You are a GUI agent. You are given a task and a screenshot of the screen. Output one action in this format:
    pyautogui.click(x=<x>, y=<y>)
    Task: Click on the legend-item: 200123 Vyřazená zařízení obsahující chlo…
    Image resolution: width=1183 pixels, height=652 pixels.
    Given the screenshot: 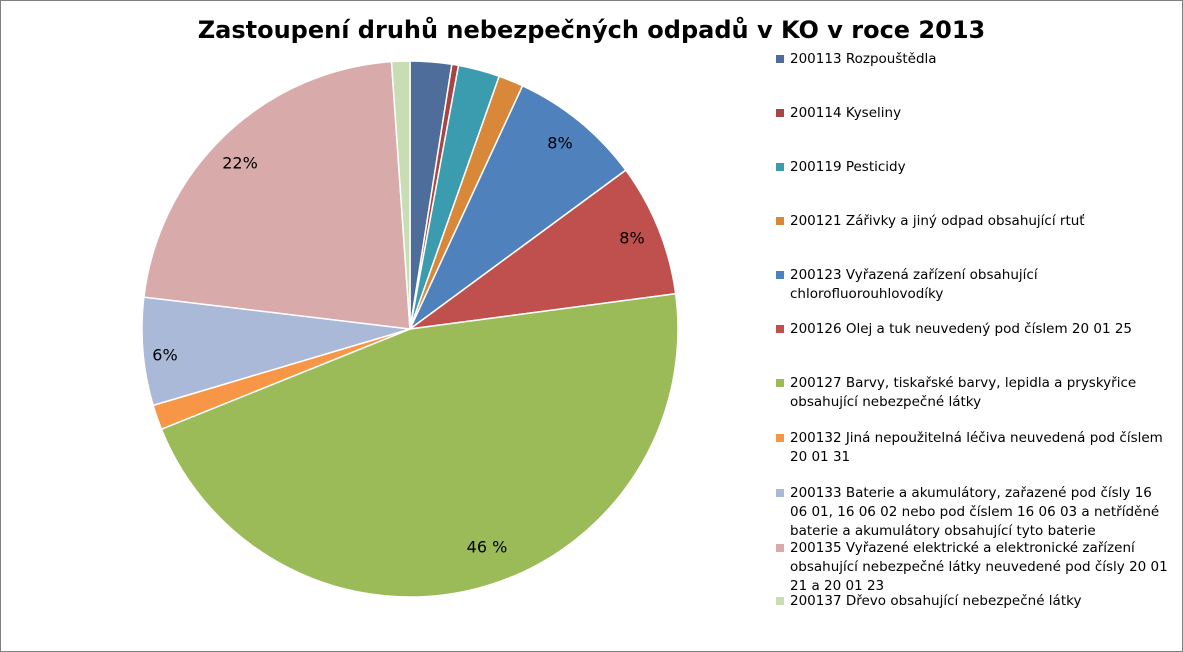 What is the action you would take?
    pyautogui.click(x=973, y=285)
    